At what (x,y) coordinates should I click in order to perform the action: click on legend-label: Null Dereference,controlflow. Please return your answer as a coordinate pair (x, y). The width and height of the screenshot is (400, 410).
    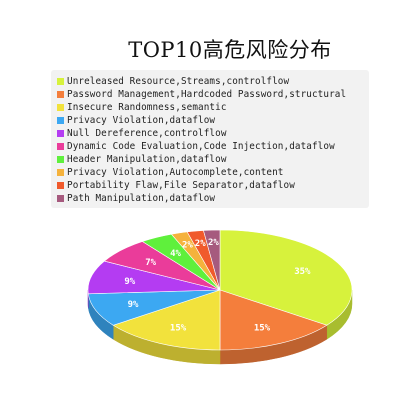
    Looking at the image, I should click on (147, 133).